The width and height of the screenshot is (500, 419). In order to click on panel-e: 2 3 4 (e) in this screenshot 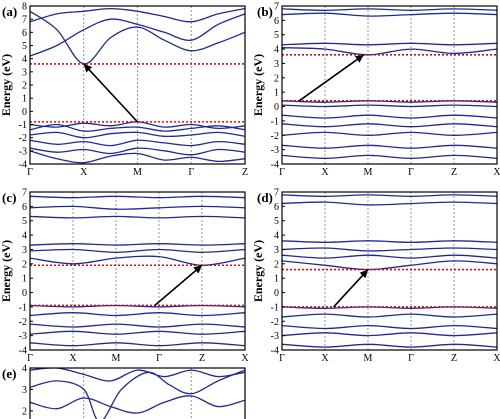, I will do `click(124, 391)`.